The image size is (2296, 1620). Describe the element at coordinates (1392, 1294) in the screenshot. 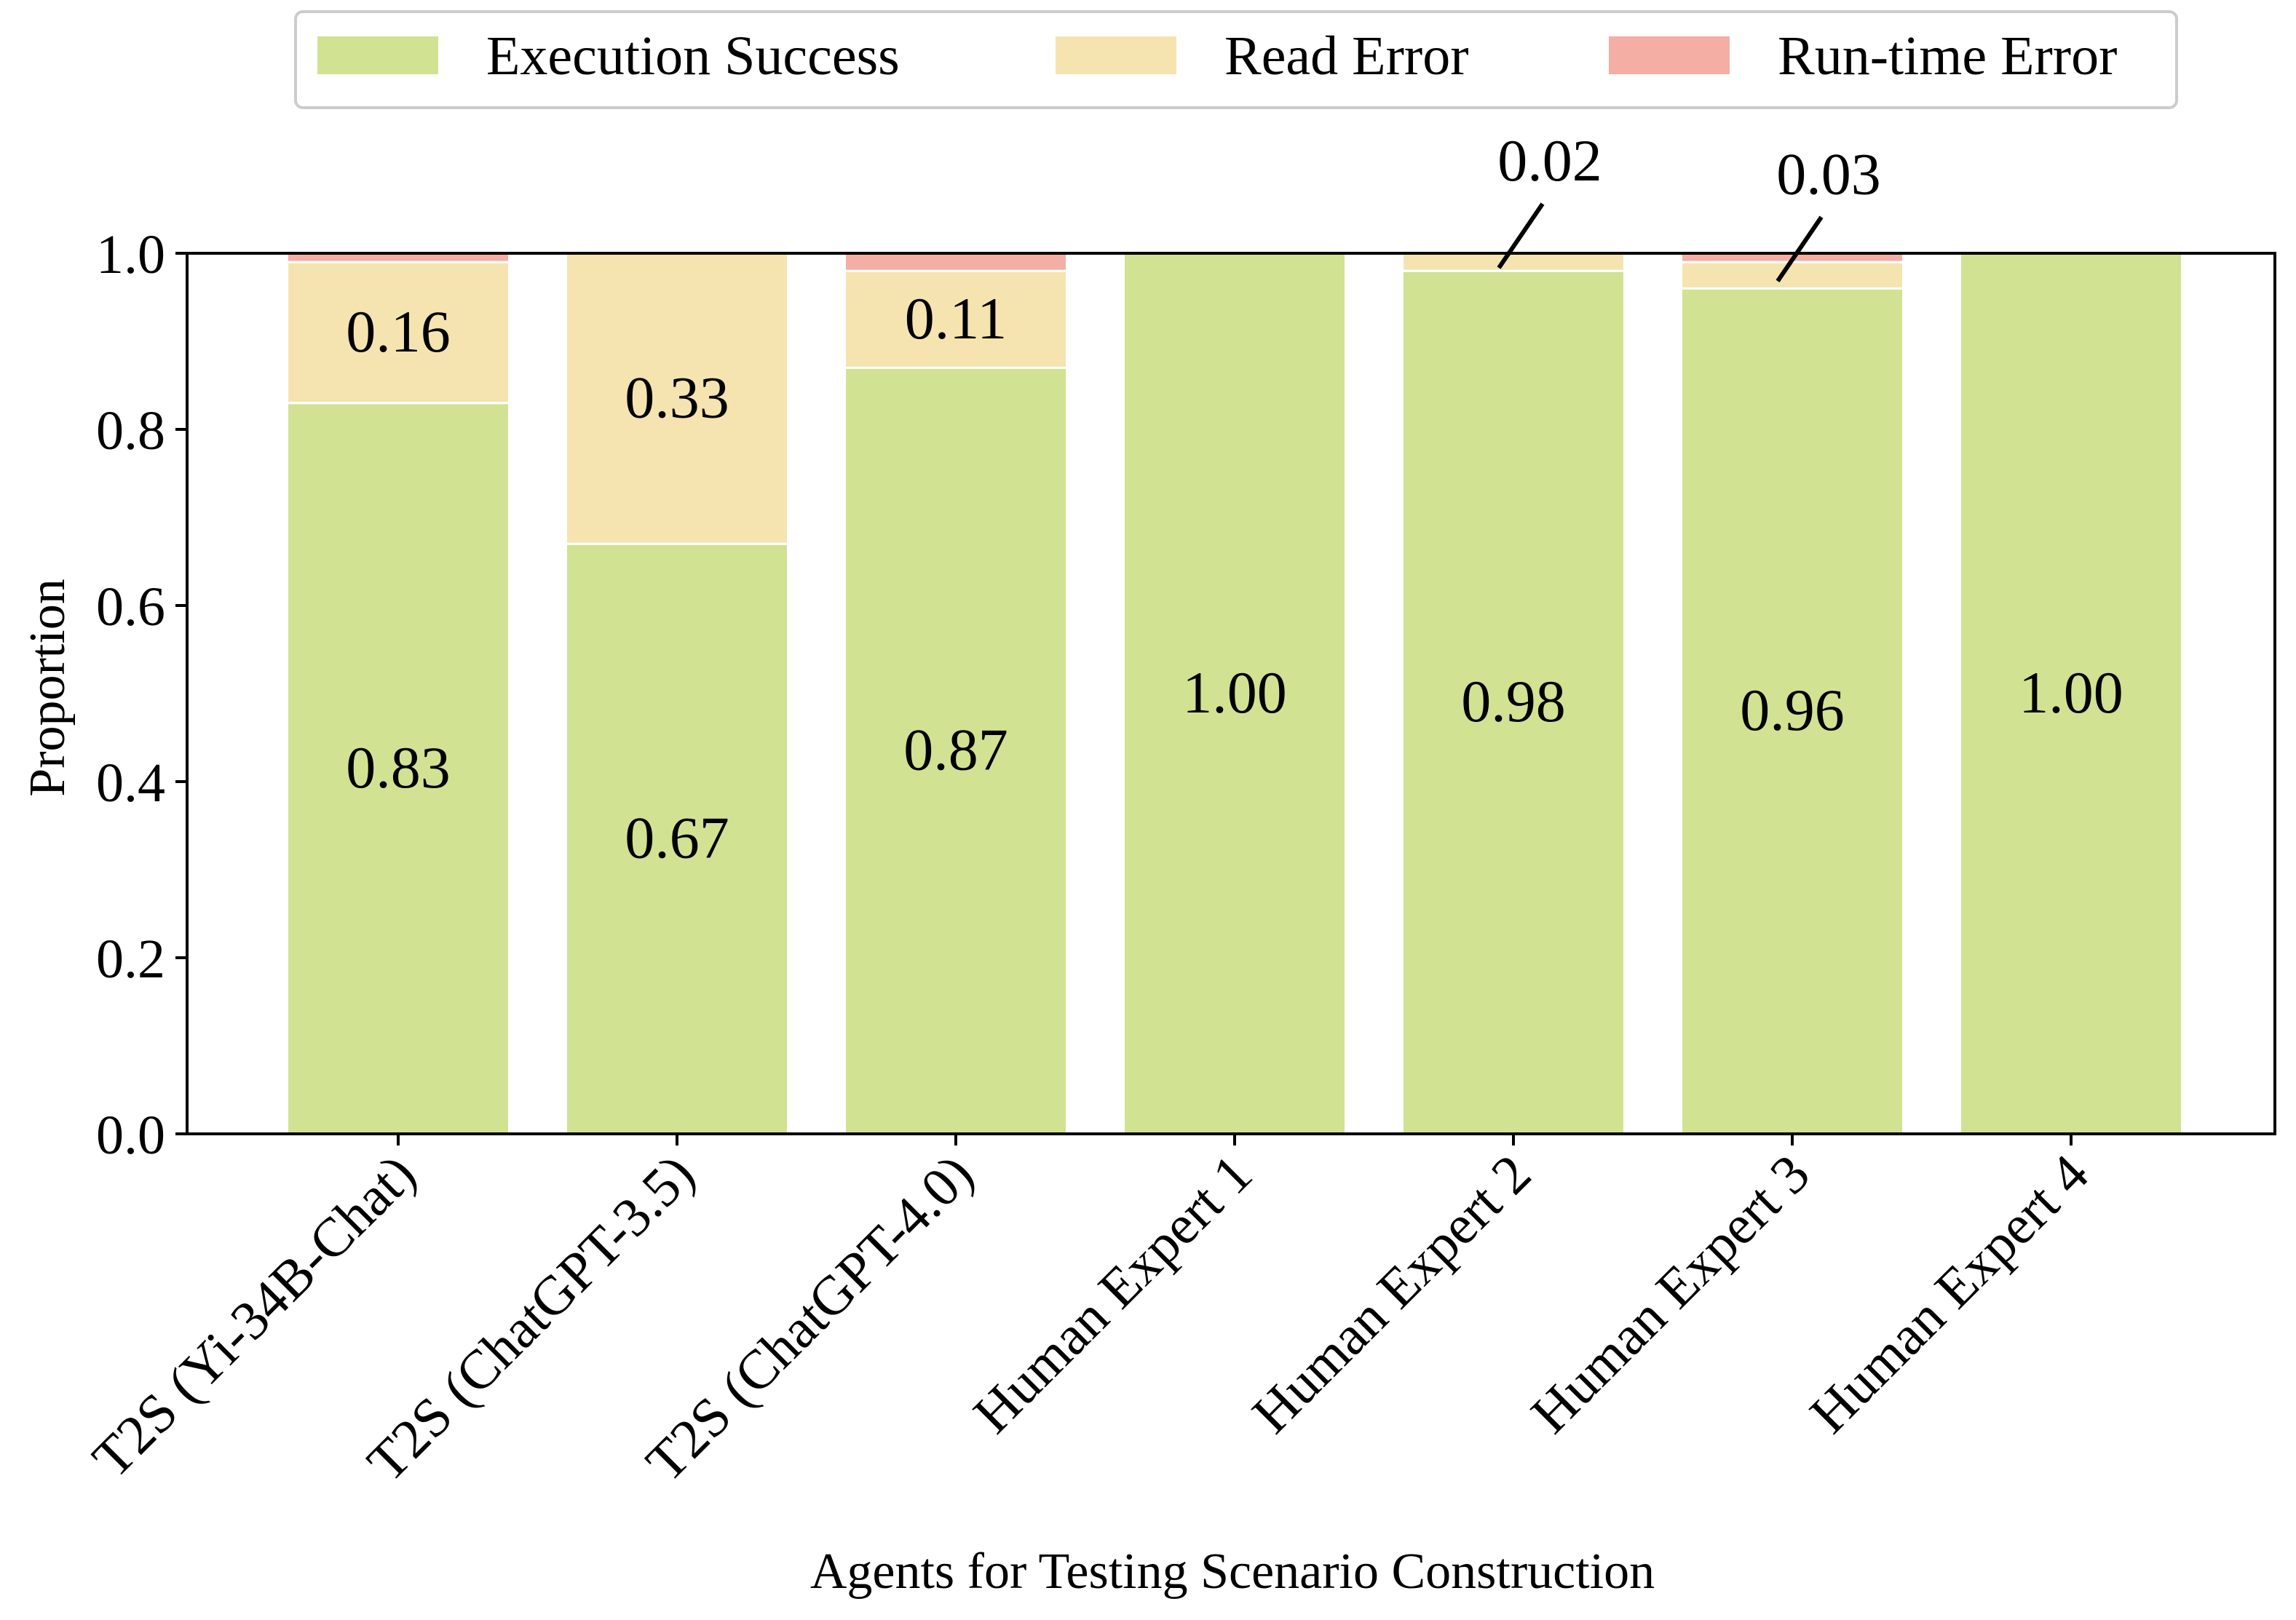

I see `x-tick-label-4: Human Expert 2` at that location.